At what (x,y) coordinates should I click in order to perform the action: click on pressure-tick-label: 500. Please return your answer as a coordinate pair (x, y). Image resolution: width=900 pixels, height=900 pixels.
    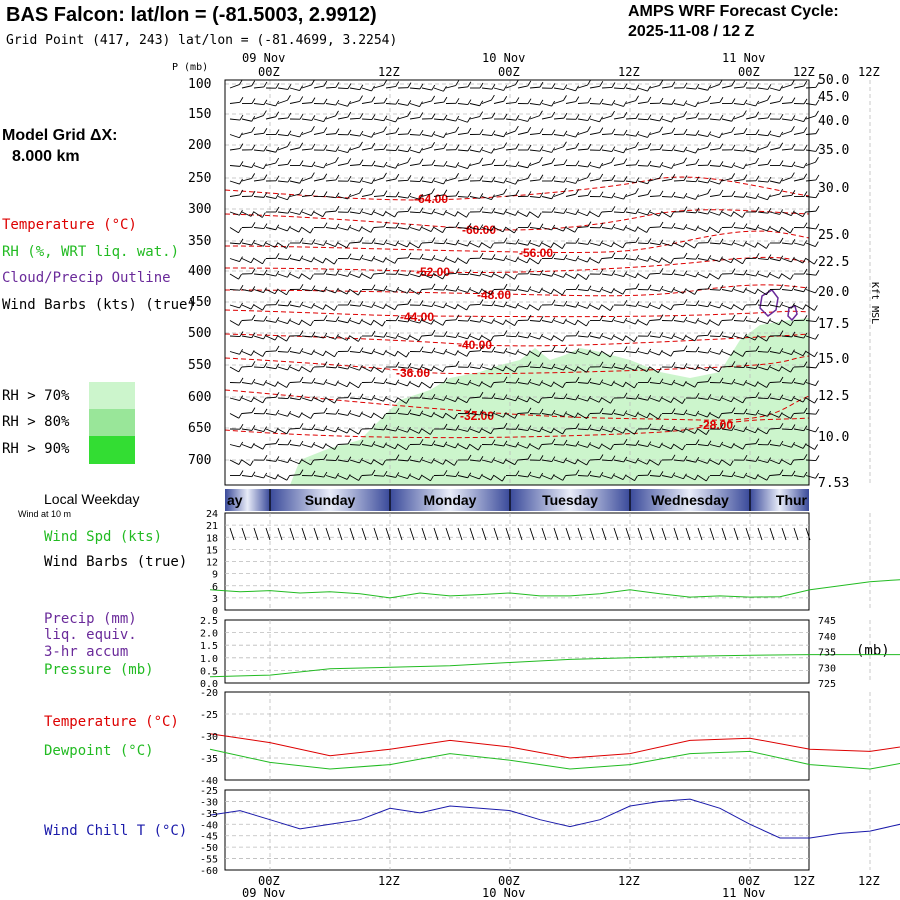
    Looking at the image, I should click on (199, 333).